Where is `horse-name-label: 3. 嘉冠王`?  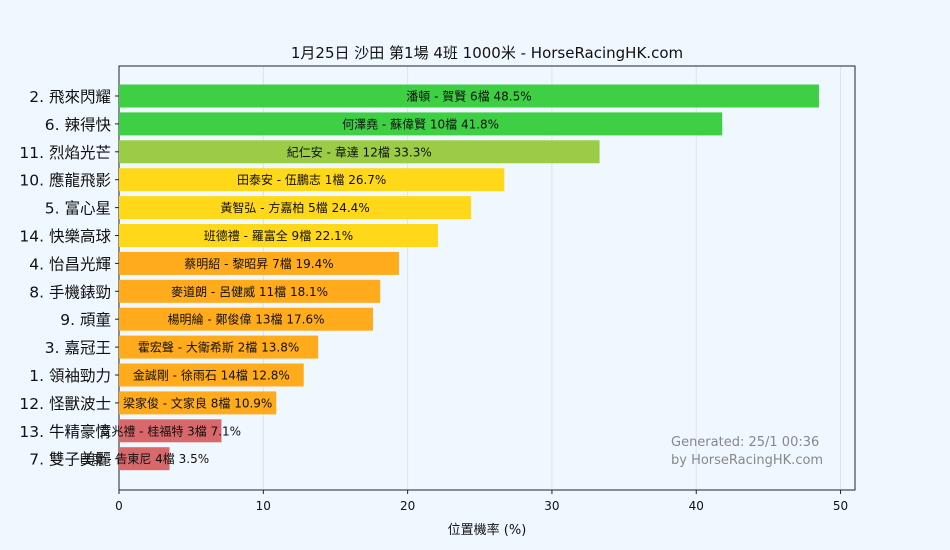 horse-name-label: 3. 嘉冠王 is located at coordinates (78, 348).